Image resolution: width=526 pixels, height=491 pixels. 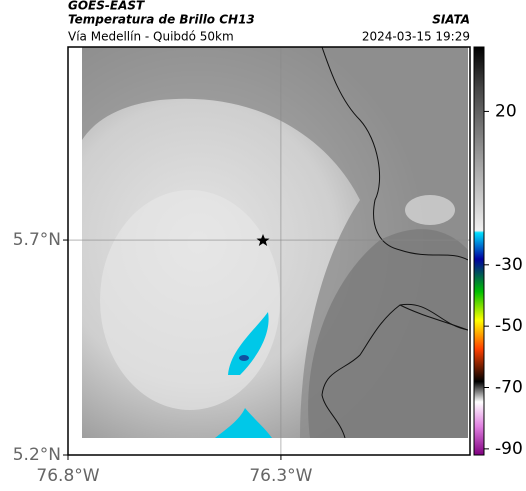 What do you see at coordinates (479, 251) in the screenshot?
I see `colorbar` at bounding box center [479, 251].